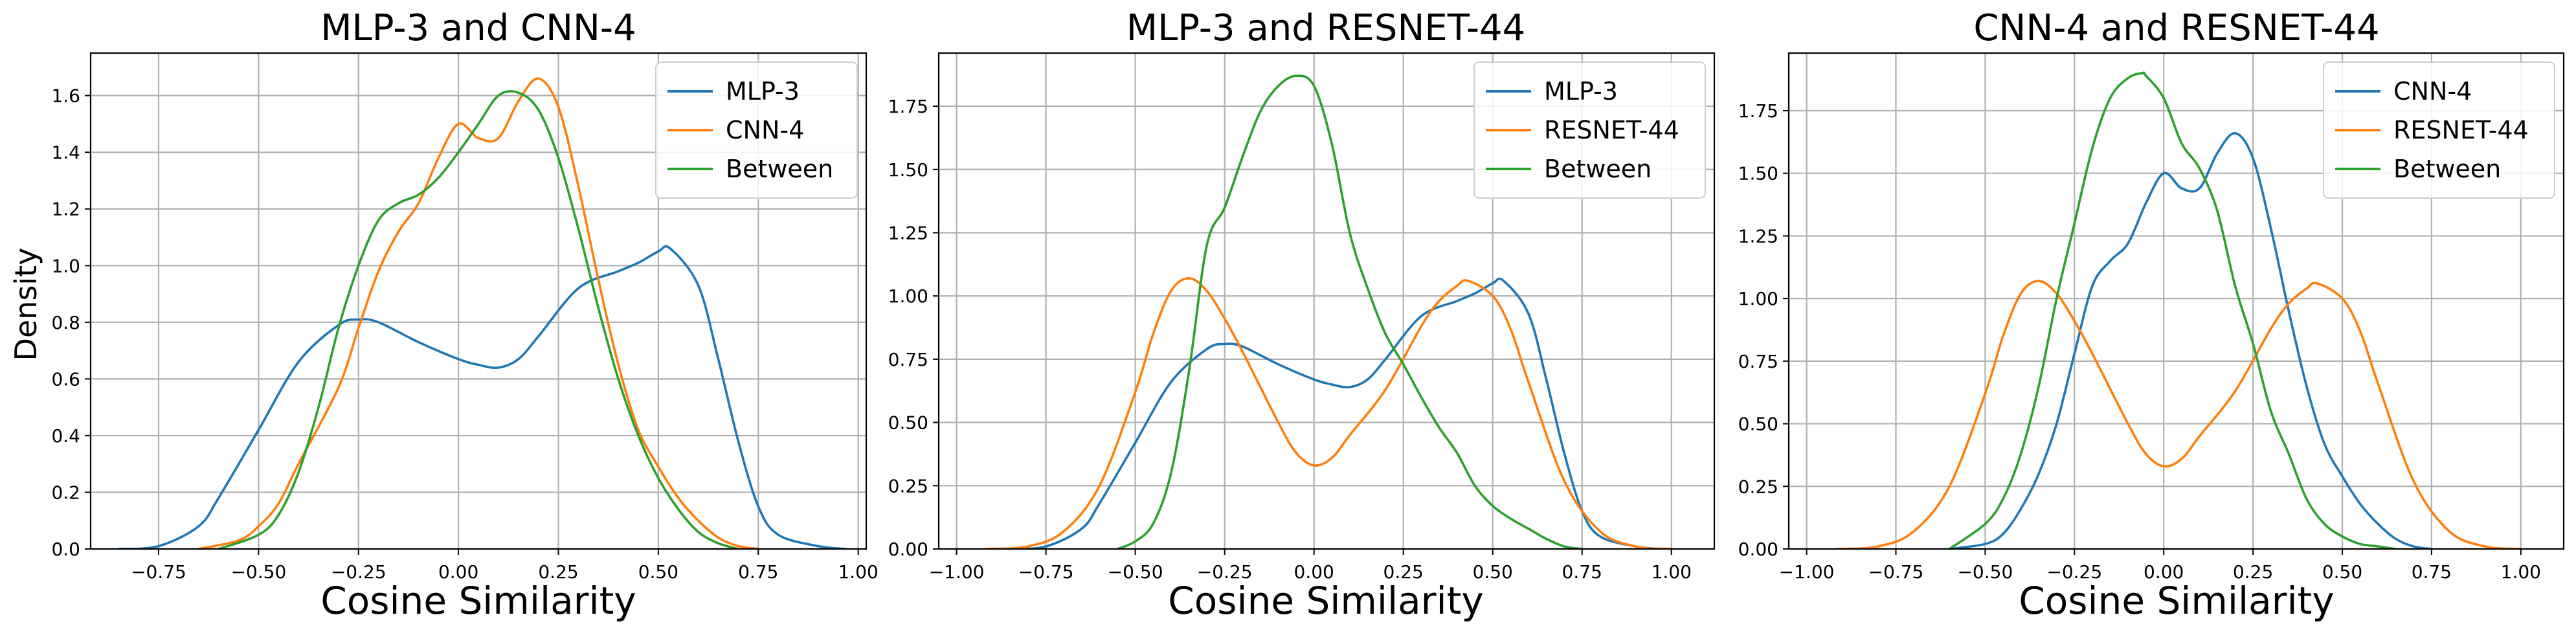 The image size is (2576, 637). I want to click on legend: MLP-3 CNN-4 Between, so click(757, 130).